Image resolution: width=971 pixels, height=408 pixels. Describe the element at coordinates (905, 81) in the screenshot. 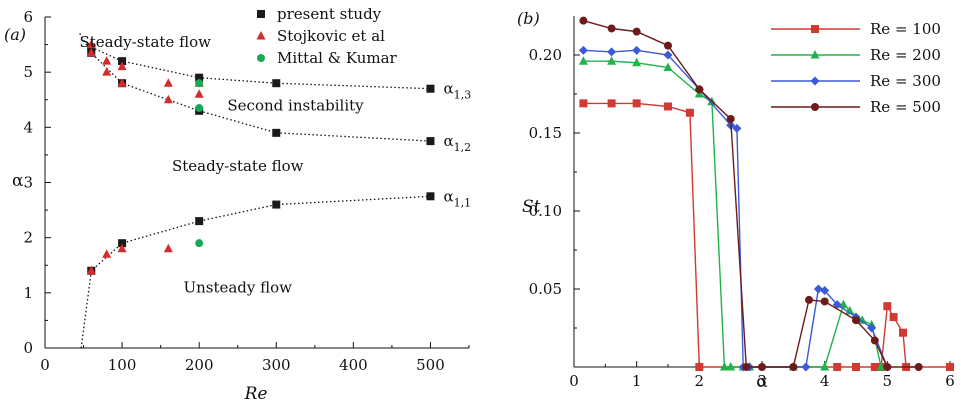

I see `panel-b-legend-label-2: Re = 300` at that location.